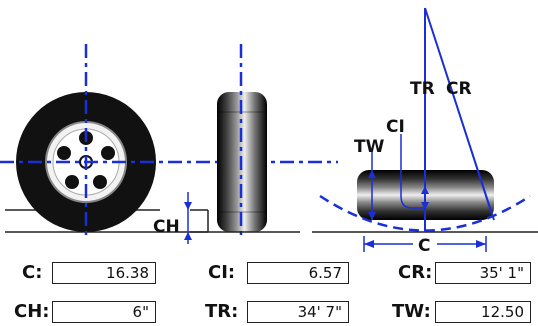 The width and height of the screenshot is (538, 326). Describe the element at coordinates (222, 272) in the screenshot. I see `ci-field-label: CI:` at that location.